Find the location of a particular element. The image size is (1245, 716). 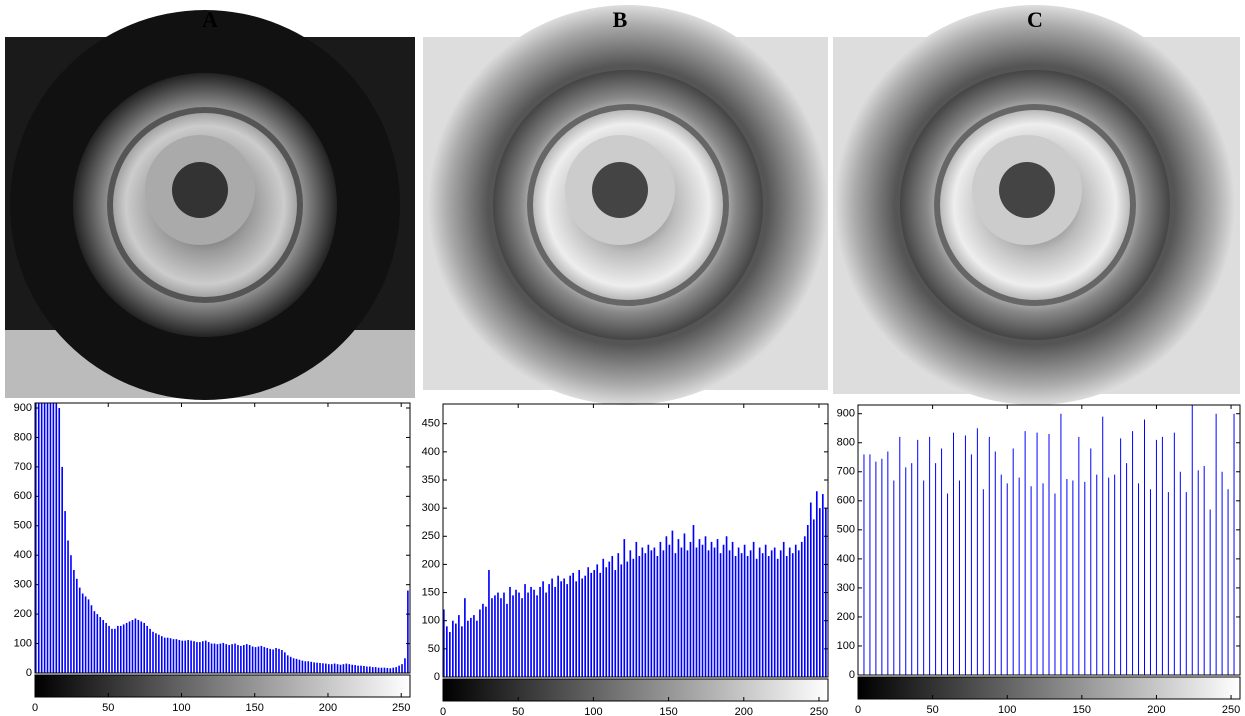

y-tick-label: 400 is located at coordinates (431, 452).